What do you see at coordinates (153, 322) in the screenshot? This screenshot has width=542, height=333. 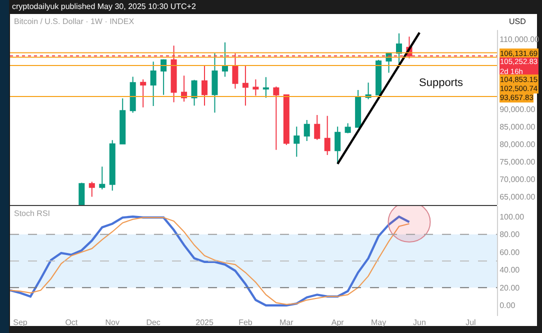 I see `x-tick-label: Dec` at bounding box center [153, 322].